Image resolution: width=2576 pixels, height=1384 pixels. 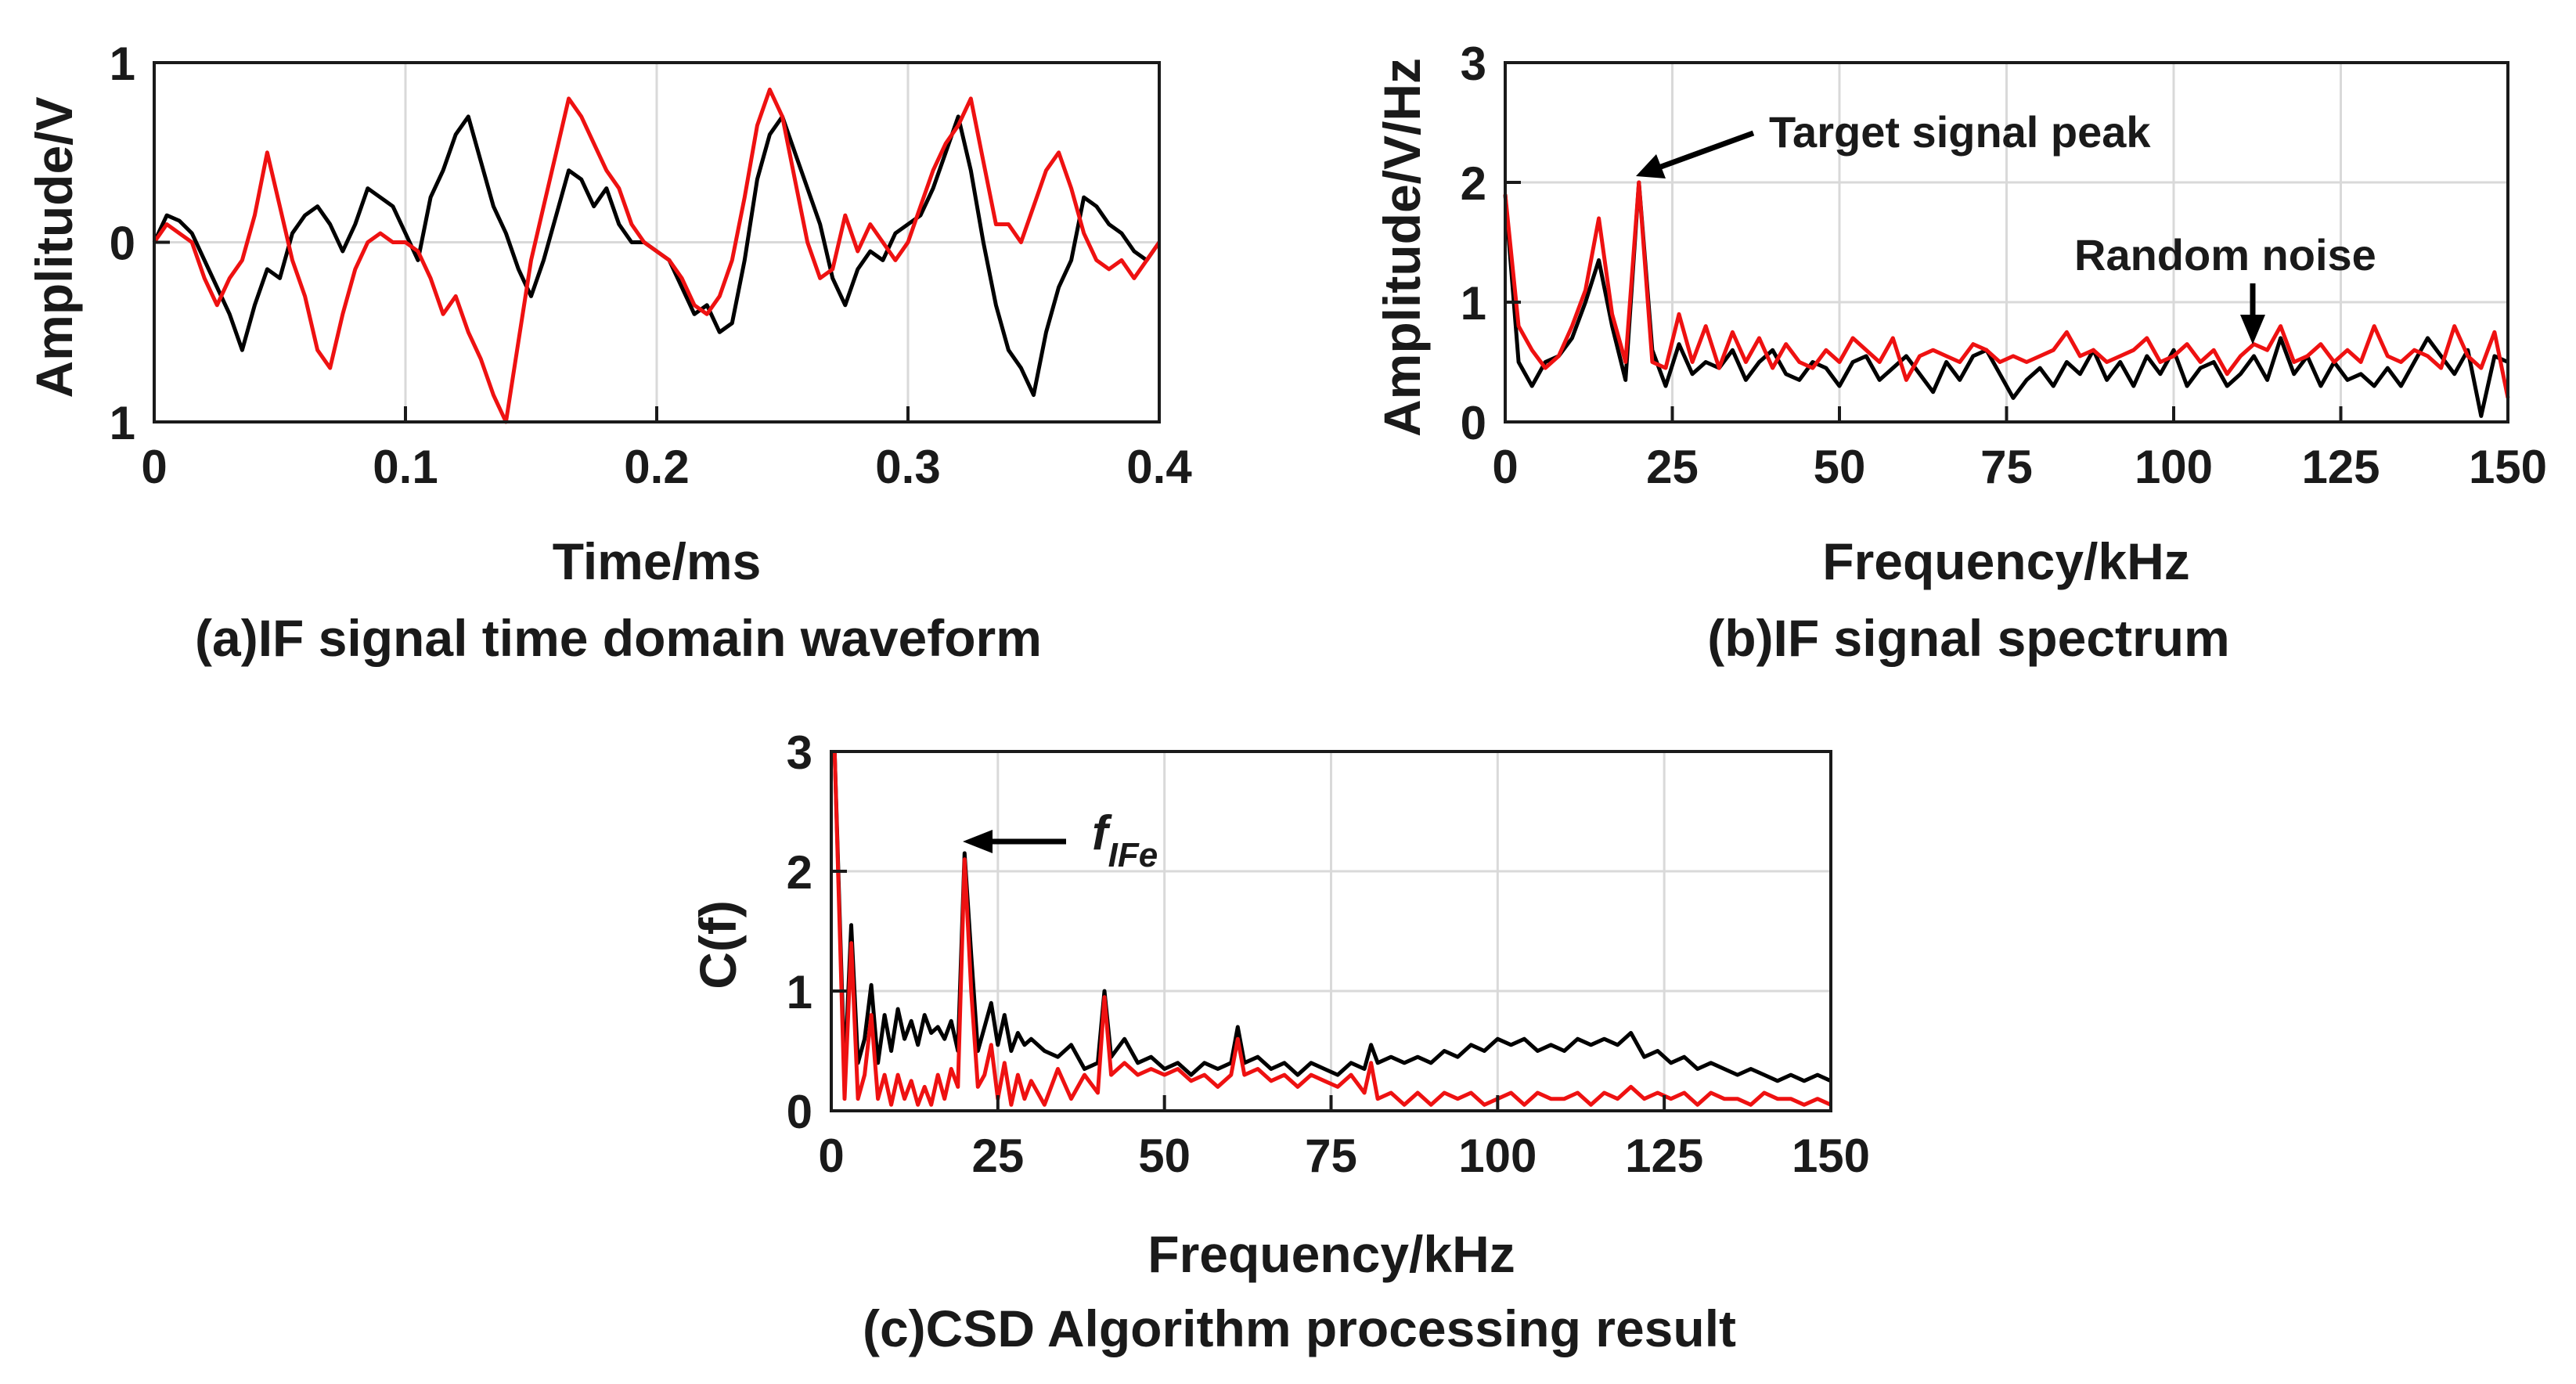 I want to click on panel-c-xlabel: Frequency/kHz, so click(x=1331, y=1254).